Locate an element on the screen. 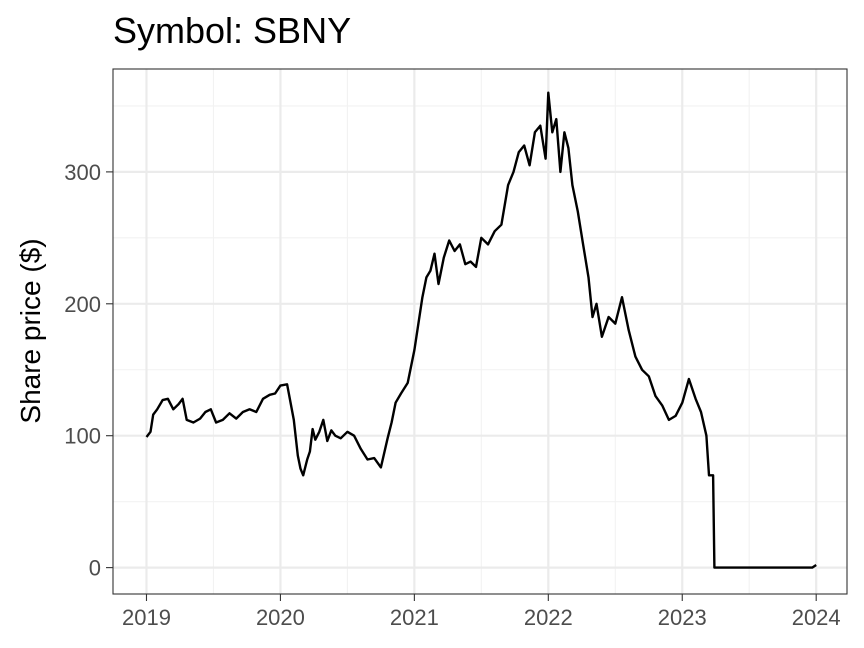 This screenshot has width=864, height=648. chart-title: Symbol: SBNY is located at coordinates (232, 30).